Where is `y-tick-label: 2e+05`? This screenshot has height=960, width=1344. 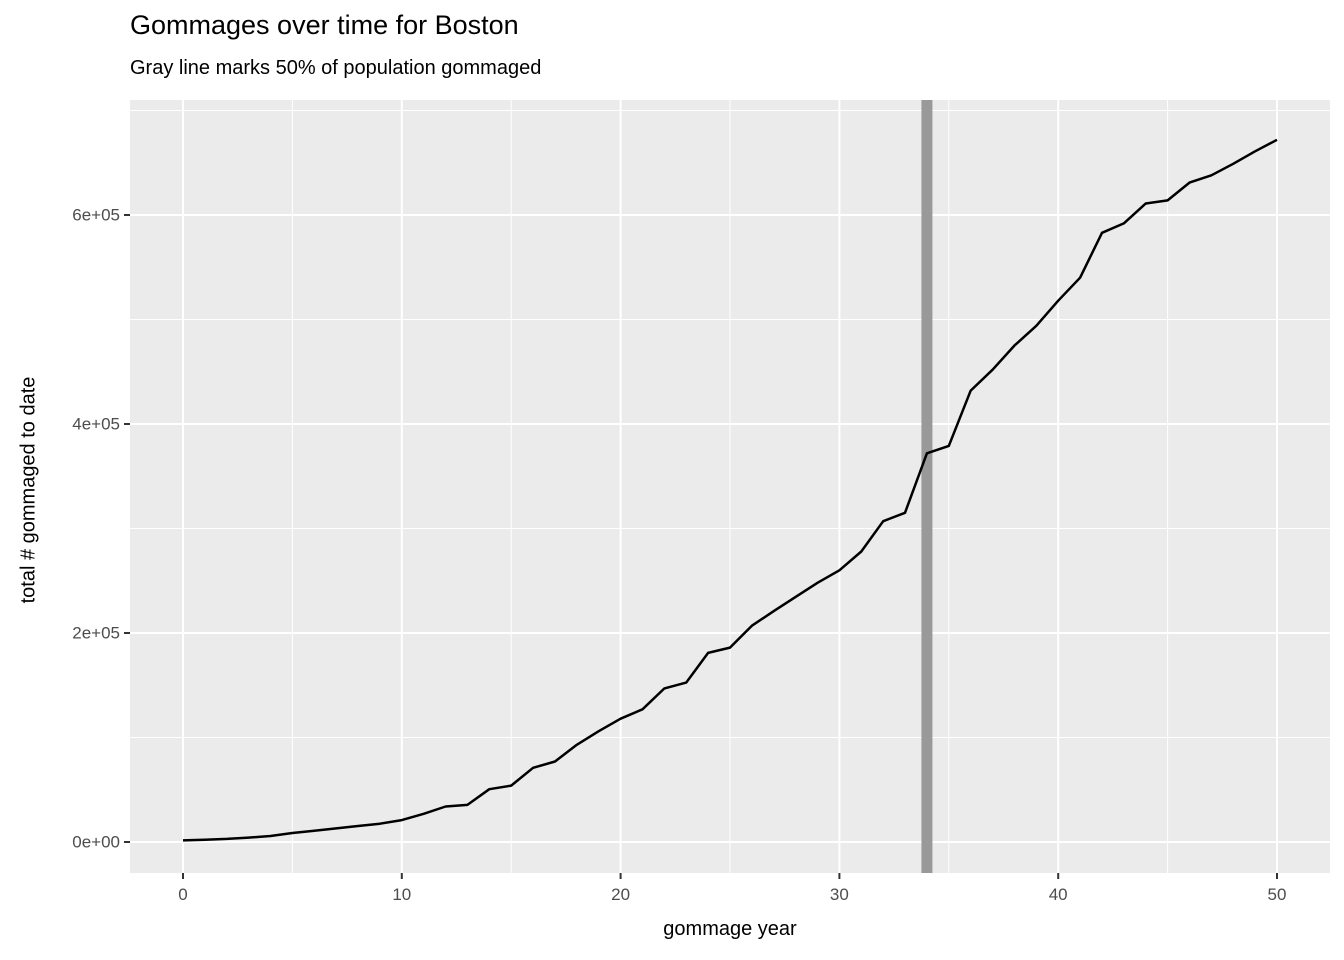 y-tick-label: 2e+05 is located at coordinates (96, 633).